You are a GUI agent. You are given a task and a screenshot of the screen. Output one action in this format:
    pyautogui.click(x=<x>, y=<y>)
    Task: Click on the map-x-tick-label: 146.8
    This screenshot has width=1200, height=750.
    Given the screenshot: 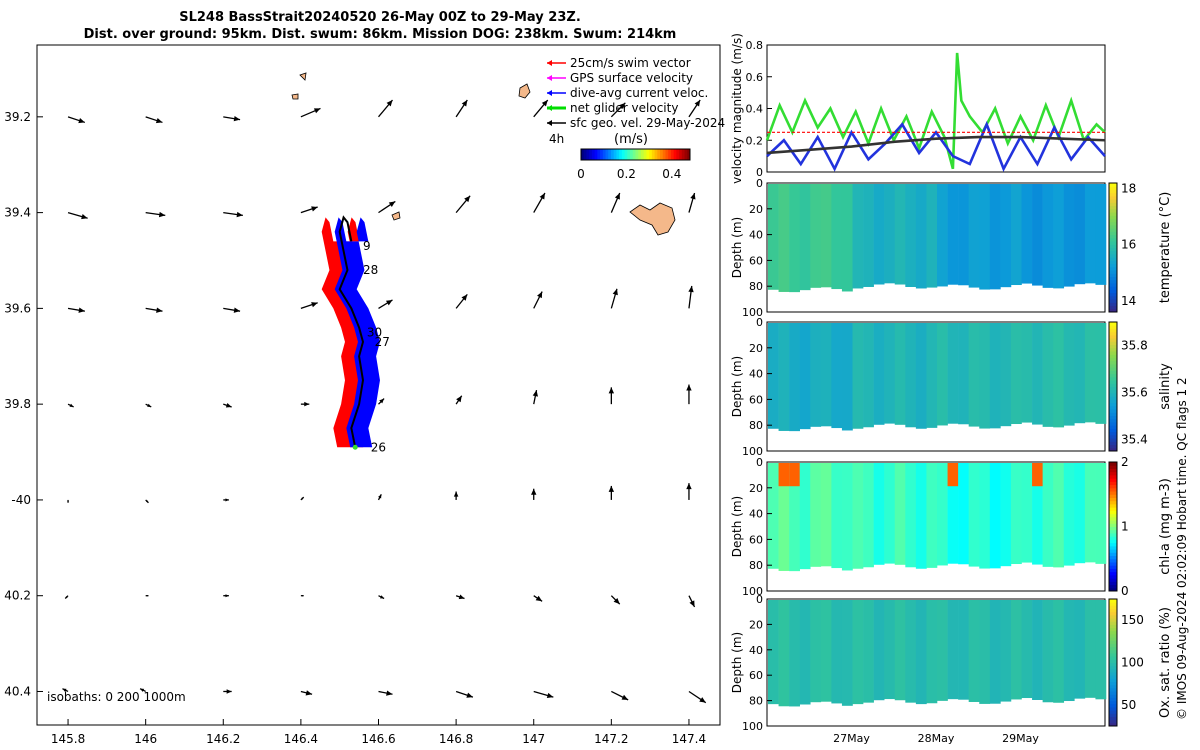 What is the action you would take?
    pyautogui.click(x=456, y=739)
    